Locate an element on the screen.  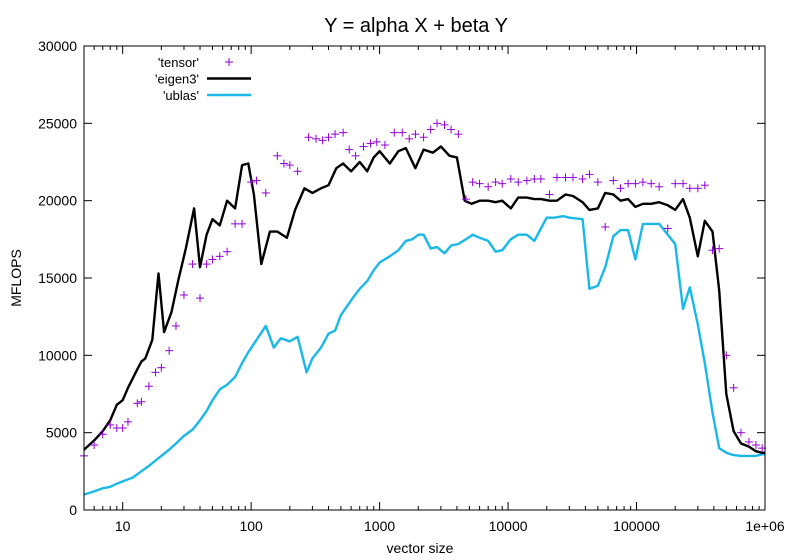
x-tick-label: 10000 is located at coordinates (508, 526).